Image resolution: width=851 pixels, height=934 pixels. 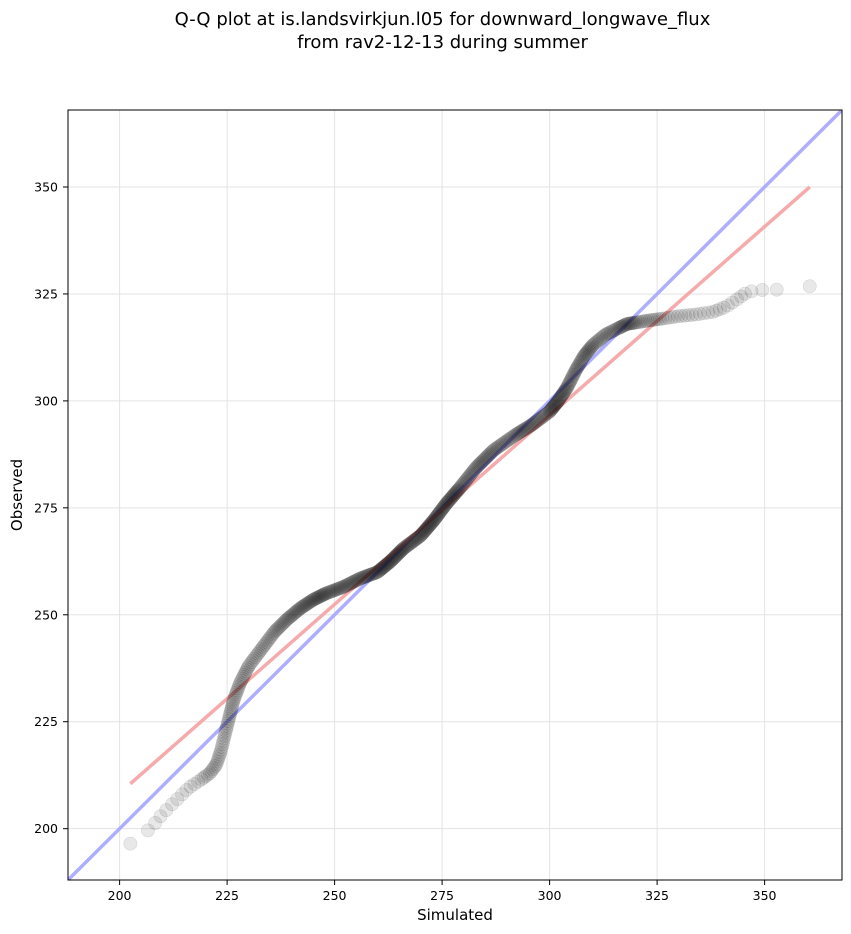 What do you see at coordinates (46, 400) in the screenshot?
I see `y-tick-label: 300` at bounding box center [46, 400].